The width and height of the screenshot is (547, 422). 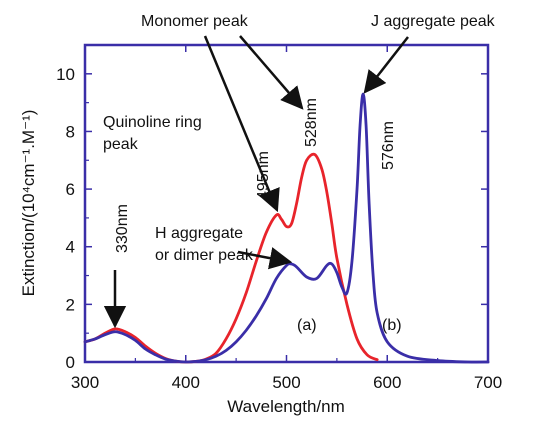 I want to click on y-tick-label: 10, so click(x=65, y=74).